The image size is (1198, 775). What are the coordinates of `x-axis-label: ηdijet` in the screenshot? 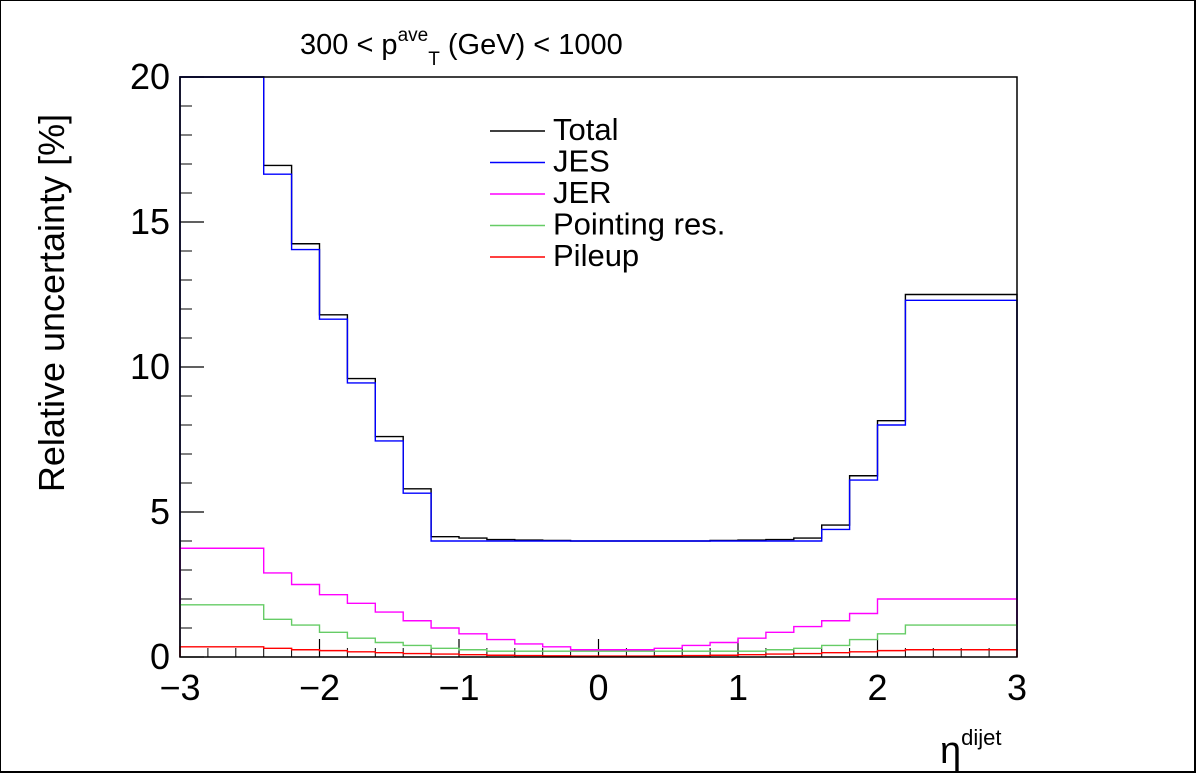 It's located at (971, 748).